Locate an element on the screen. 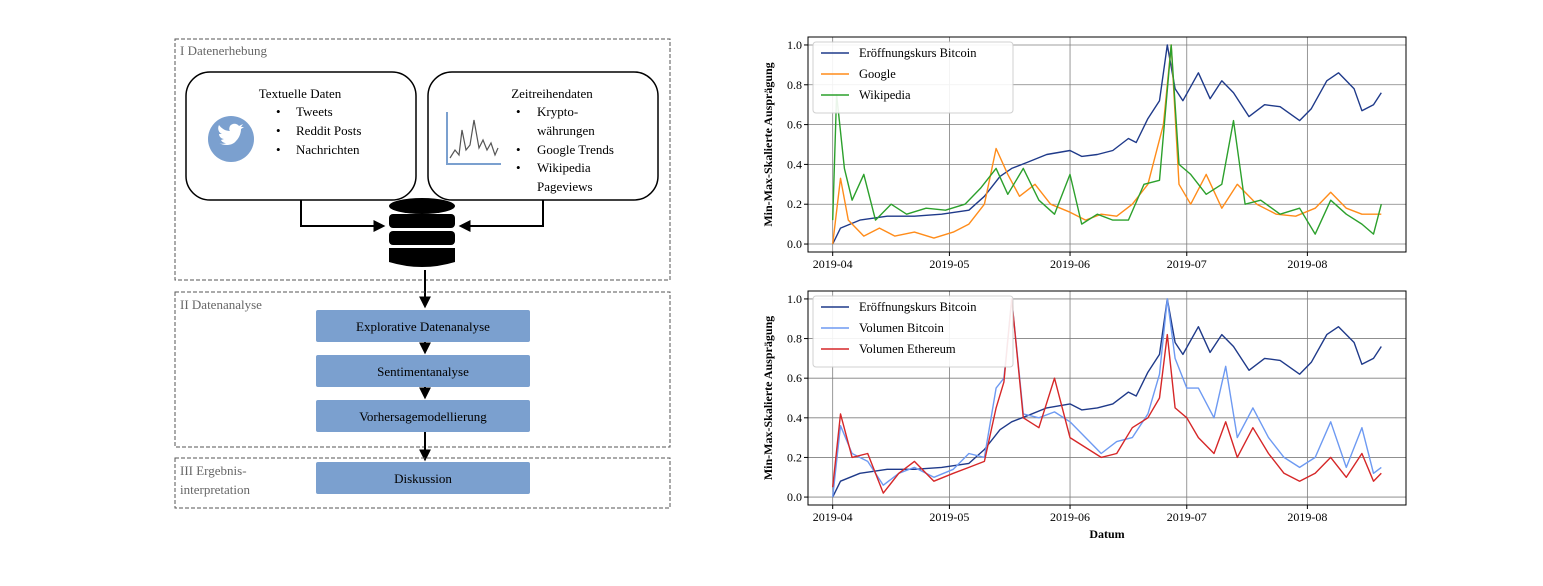  step-discussion-label: Diskussion is located at coordinates (423, 478).